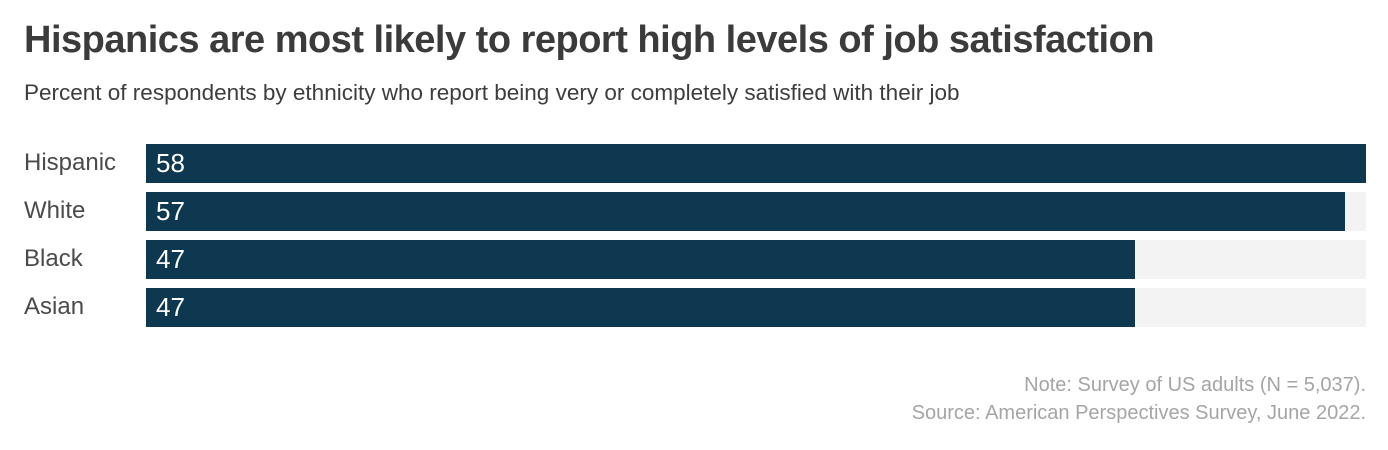 This screenshot has width=1388, height=450. I want to click on note-text: Note: Survey of US adults (N = 5,037)., so click(1195, 384).